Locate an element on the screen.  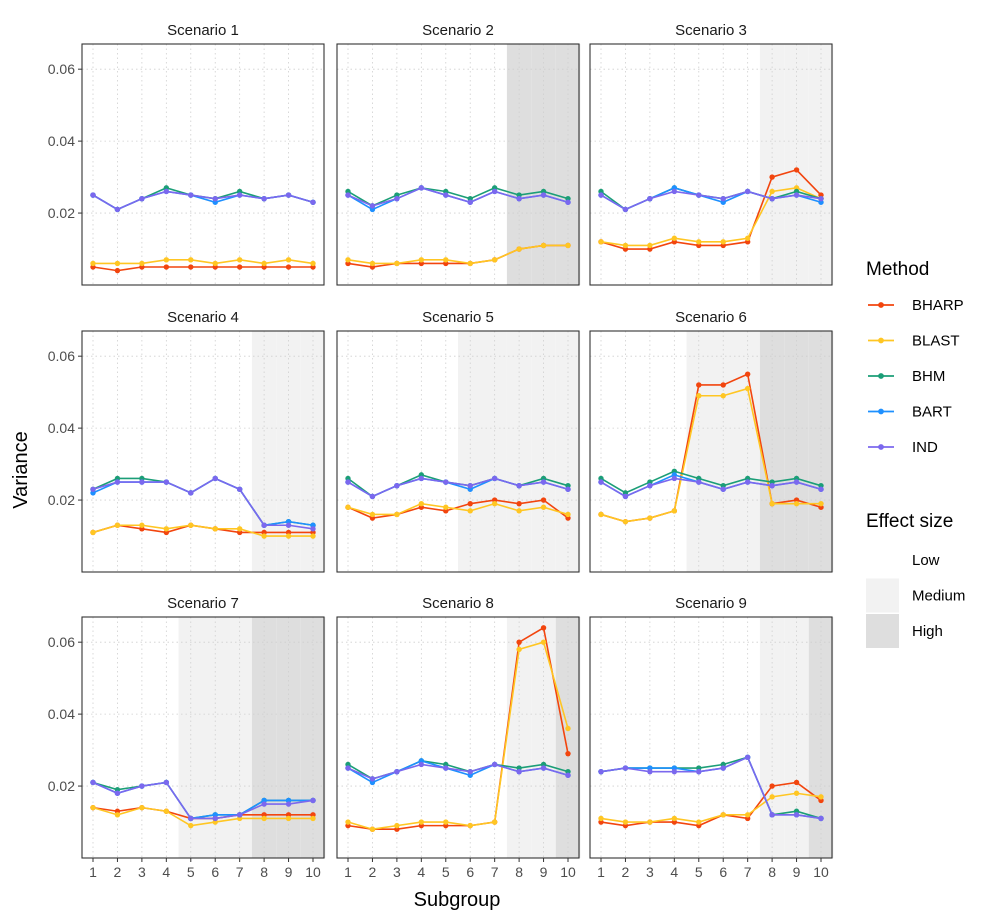
x-tick-label: 3 is located at coordinates (397, 872).